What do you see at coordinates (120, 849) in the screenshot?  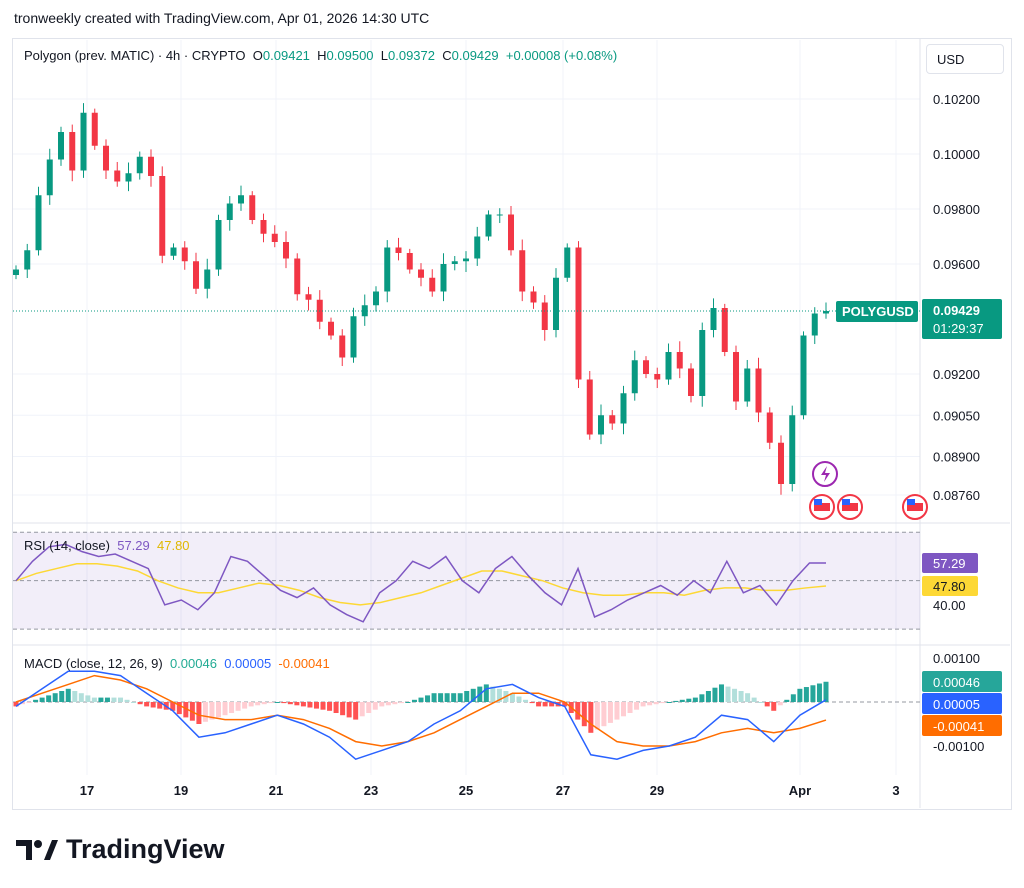 I see `tradingview-logo: TradingView` at bounding box center [120, 849].